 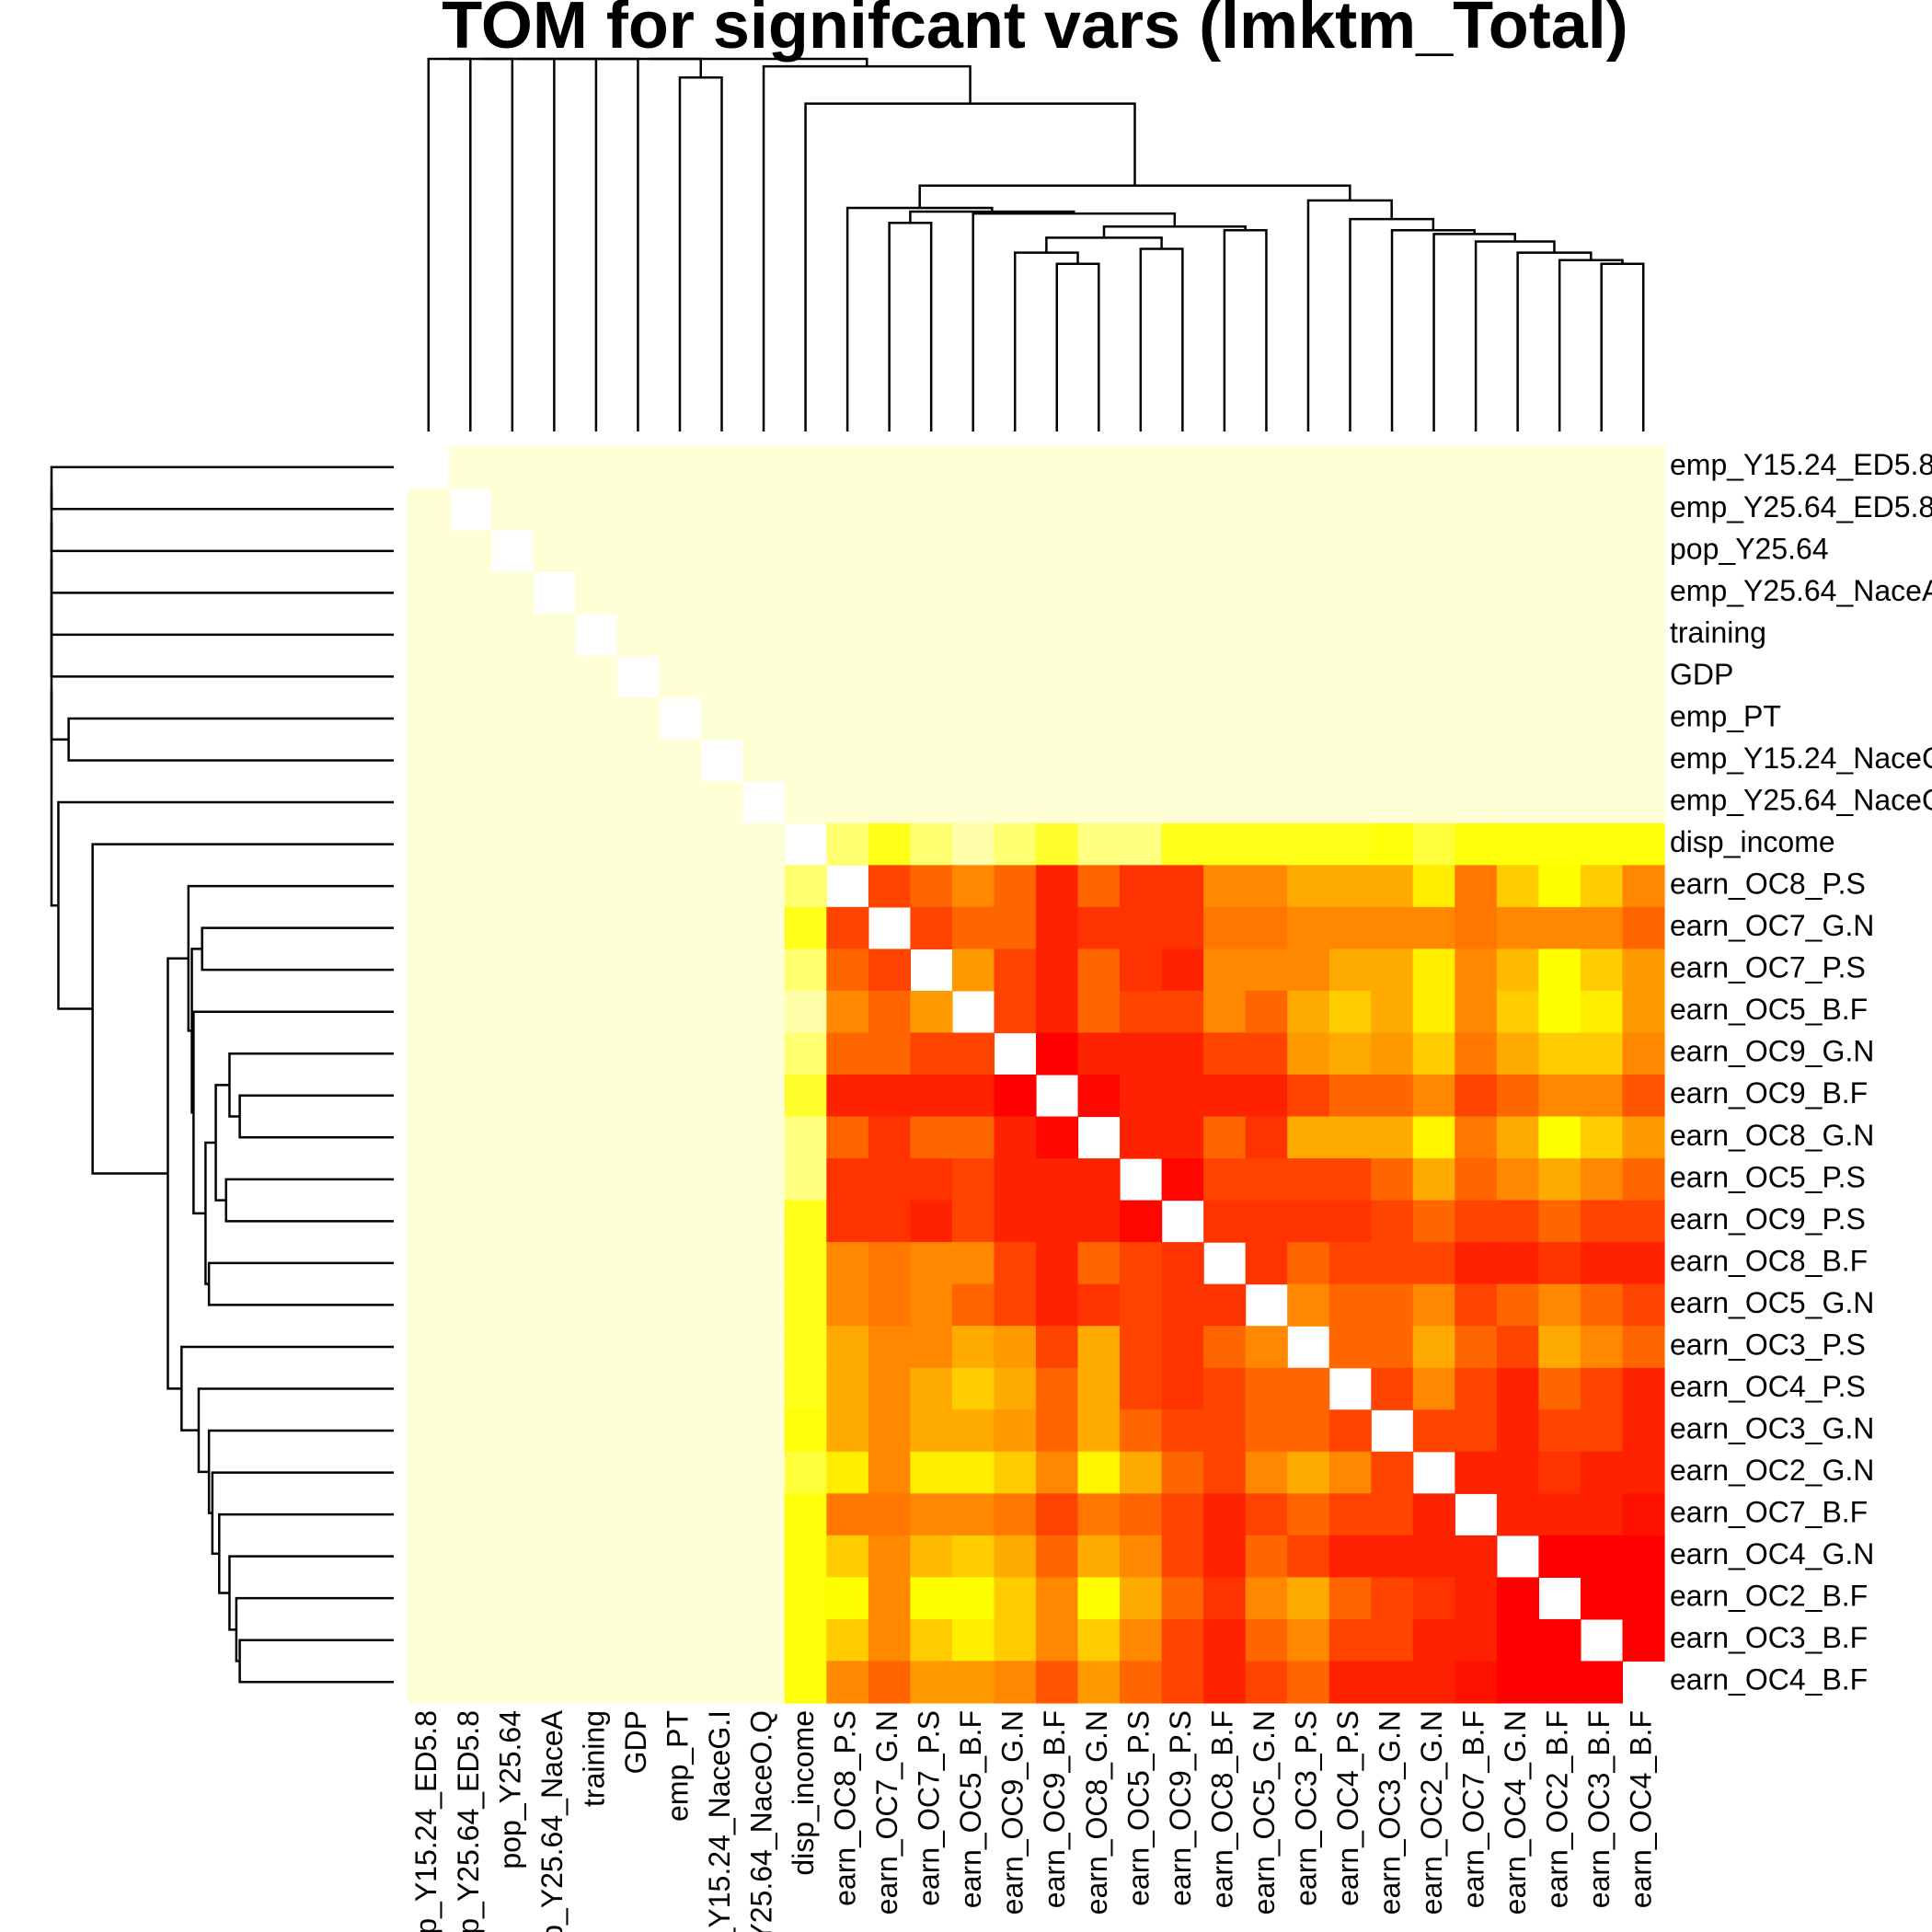 What do you see at coordinates (1768, 968) in the screenshot?
I see `row-label: earn_OC7_P.S` at bounding box center [1768, 968].